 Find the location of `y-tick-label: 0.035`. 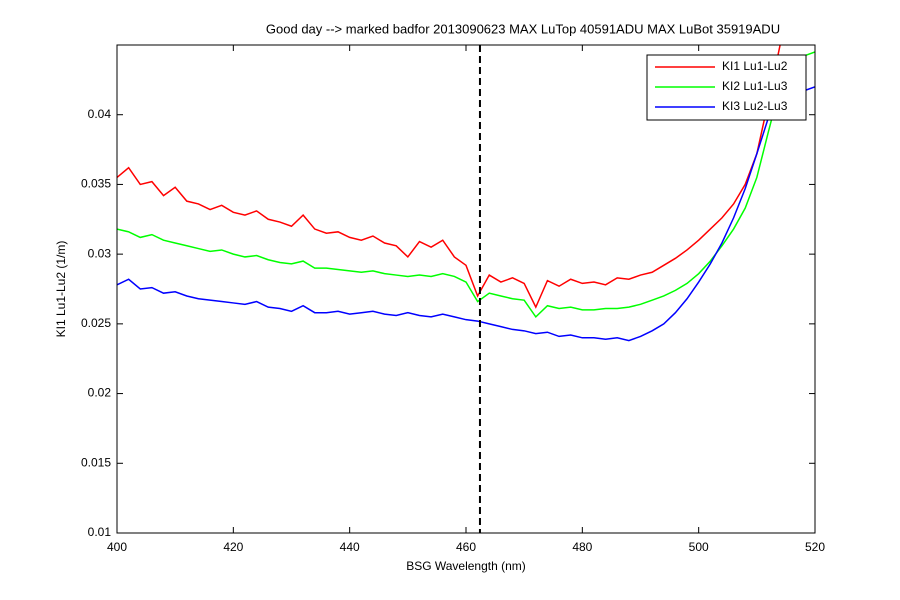

y-tick-label: 0.035 is located at coordinates (96, 184).